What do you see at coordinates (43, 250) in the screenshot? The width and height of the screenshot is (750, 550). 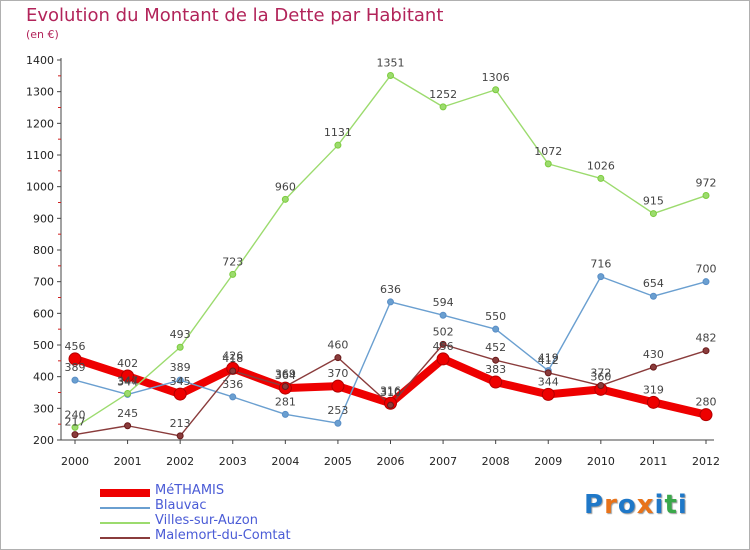 I see `y-tick-label: 800` at bounding box center [43, 250].